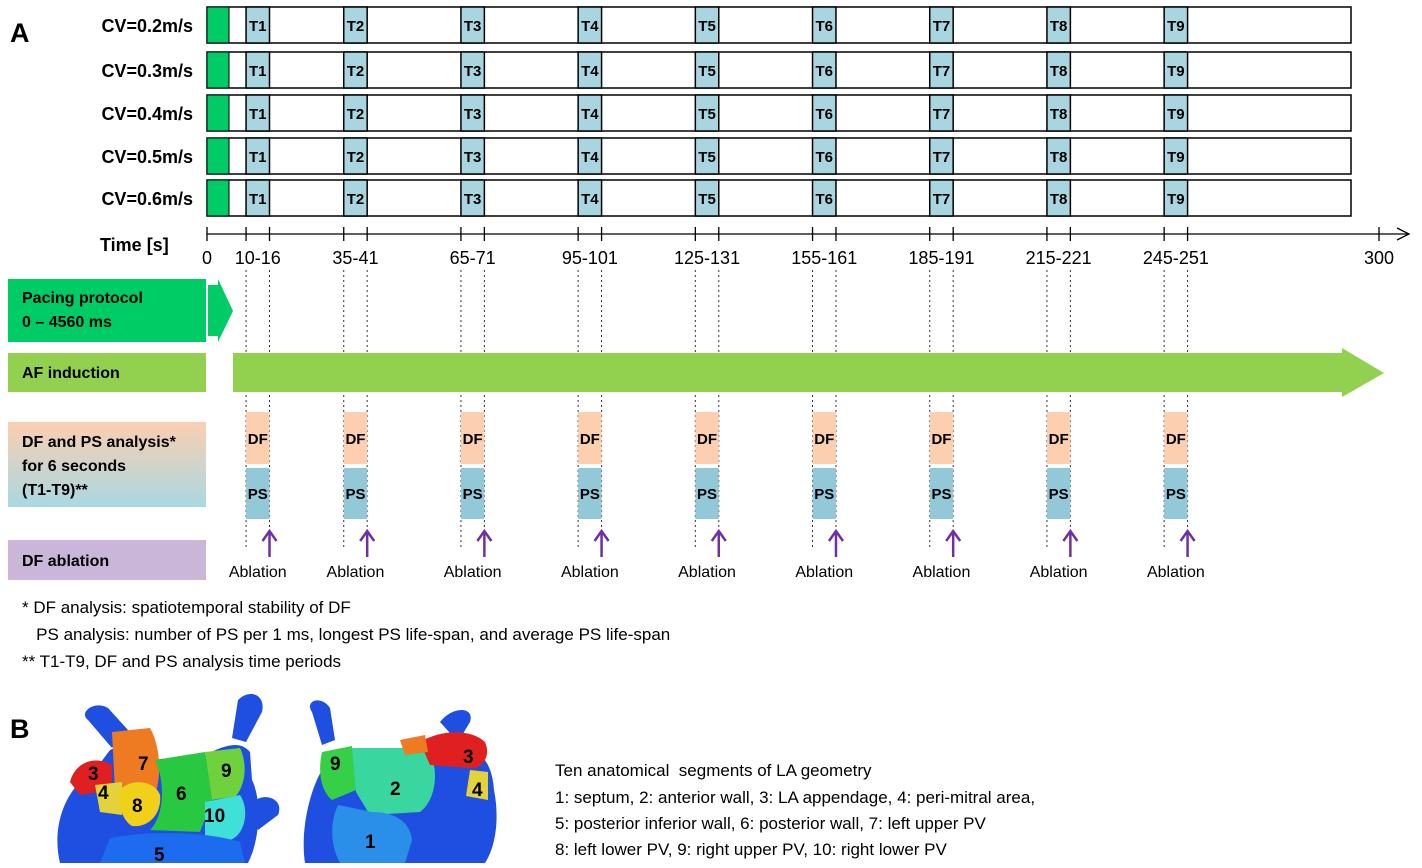 The width and height of the screenshot is (1422, 868). What do you see at coordinates (181, 794) in the screenshot?
I see `label-6-left: 6` at bounding box center [181, 794].